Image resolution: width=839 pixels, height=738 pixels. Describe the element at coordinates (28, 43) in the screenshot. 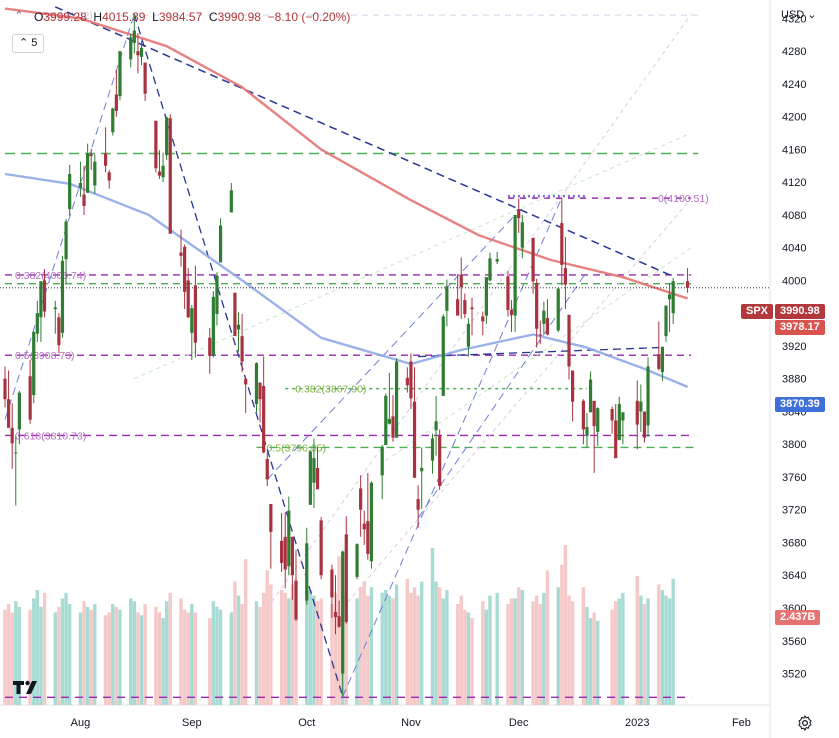

I see `indicators-toggle-button: ⌃ 5` at that location.